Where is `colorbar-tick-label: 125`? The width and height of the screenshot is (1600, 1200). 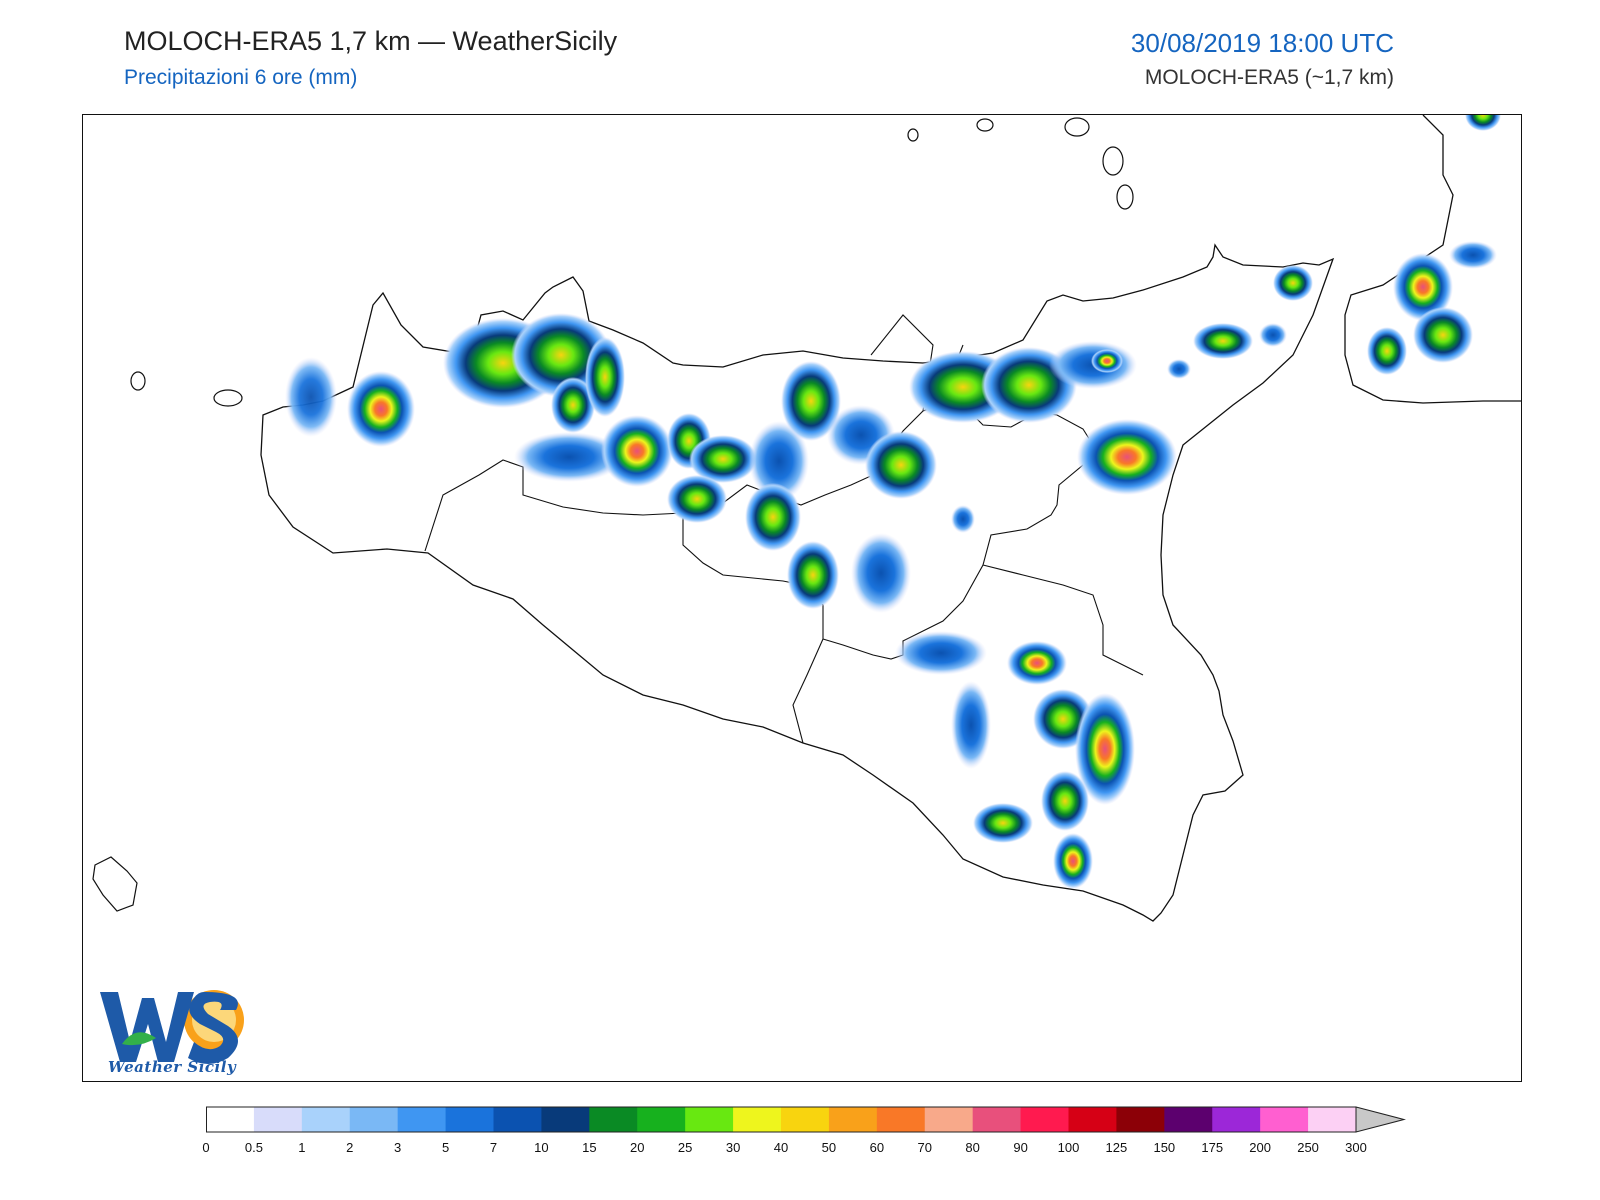 colorbar-tick-label: 125 is located at coordinates (1116, 1147).